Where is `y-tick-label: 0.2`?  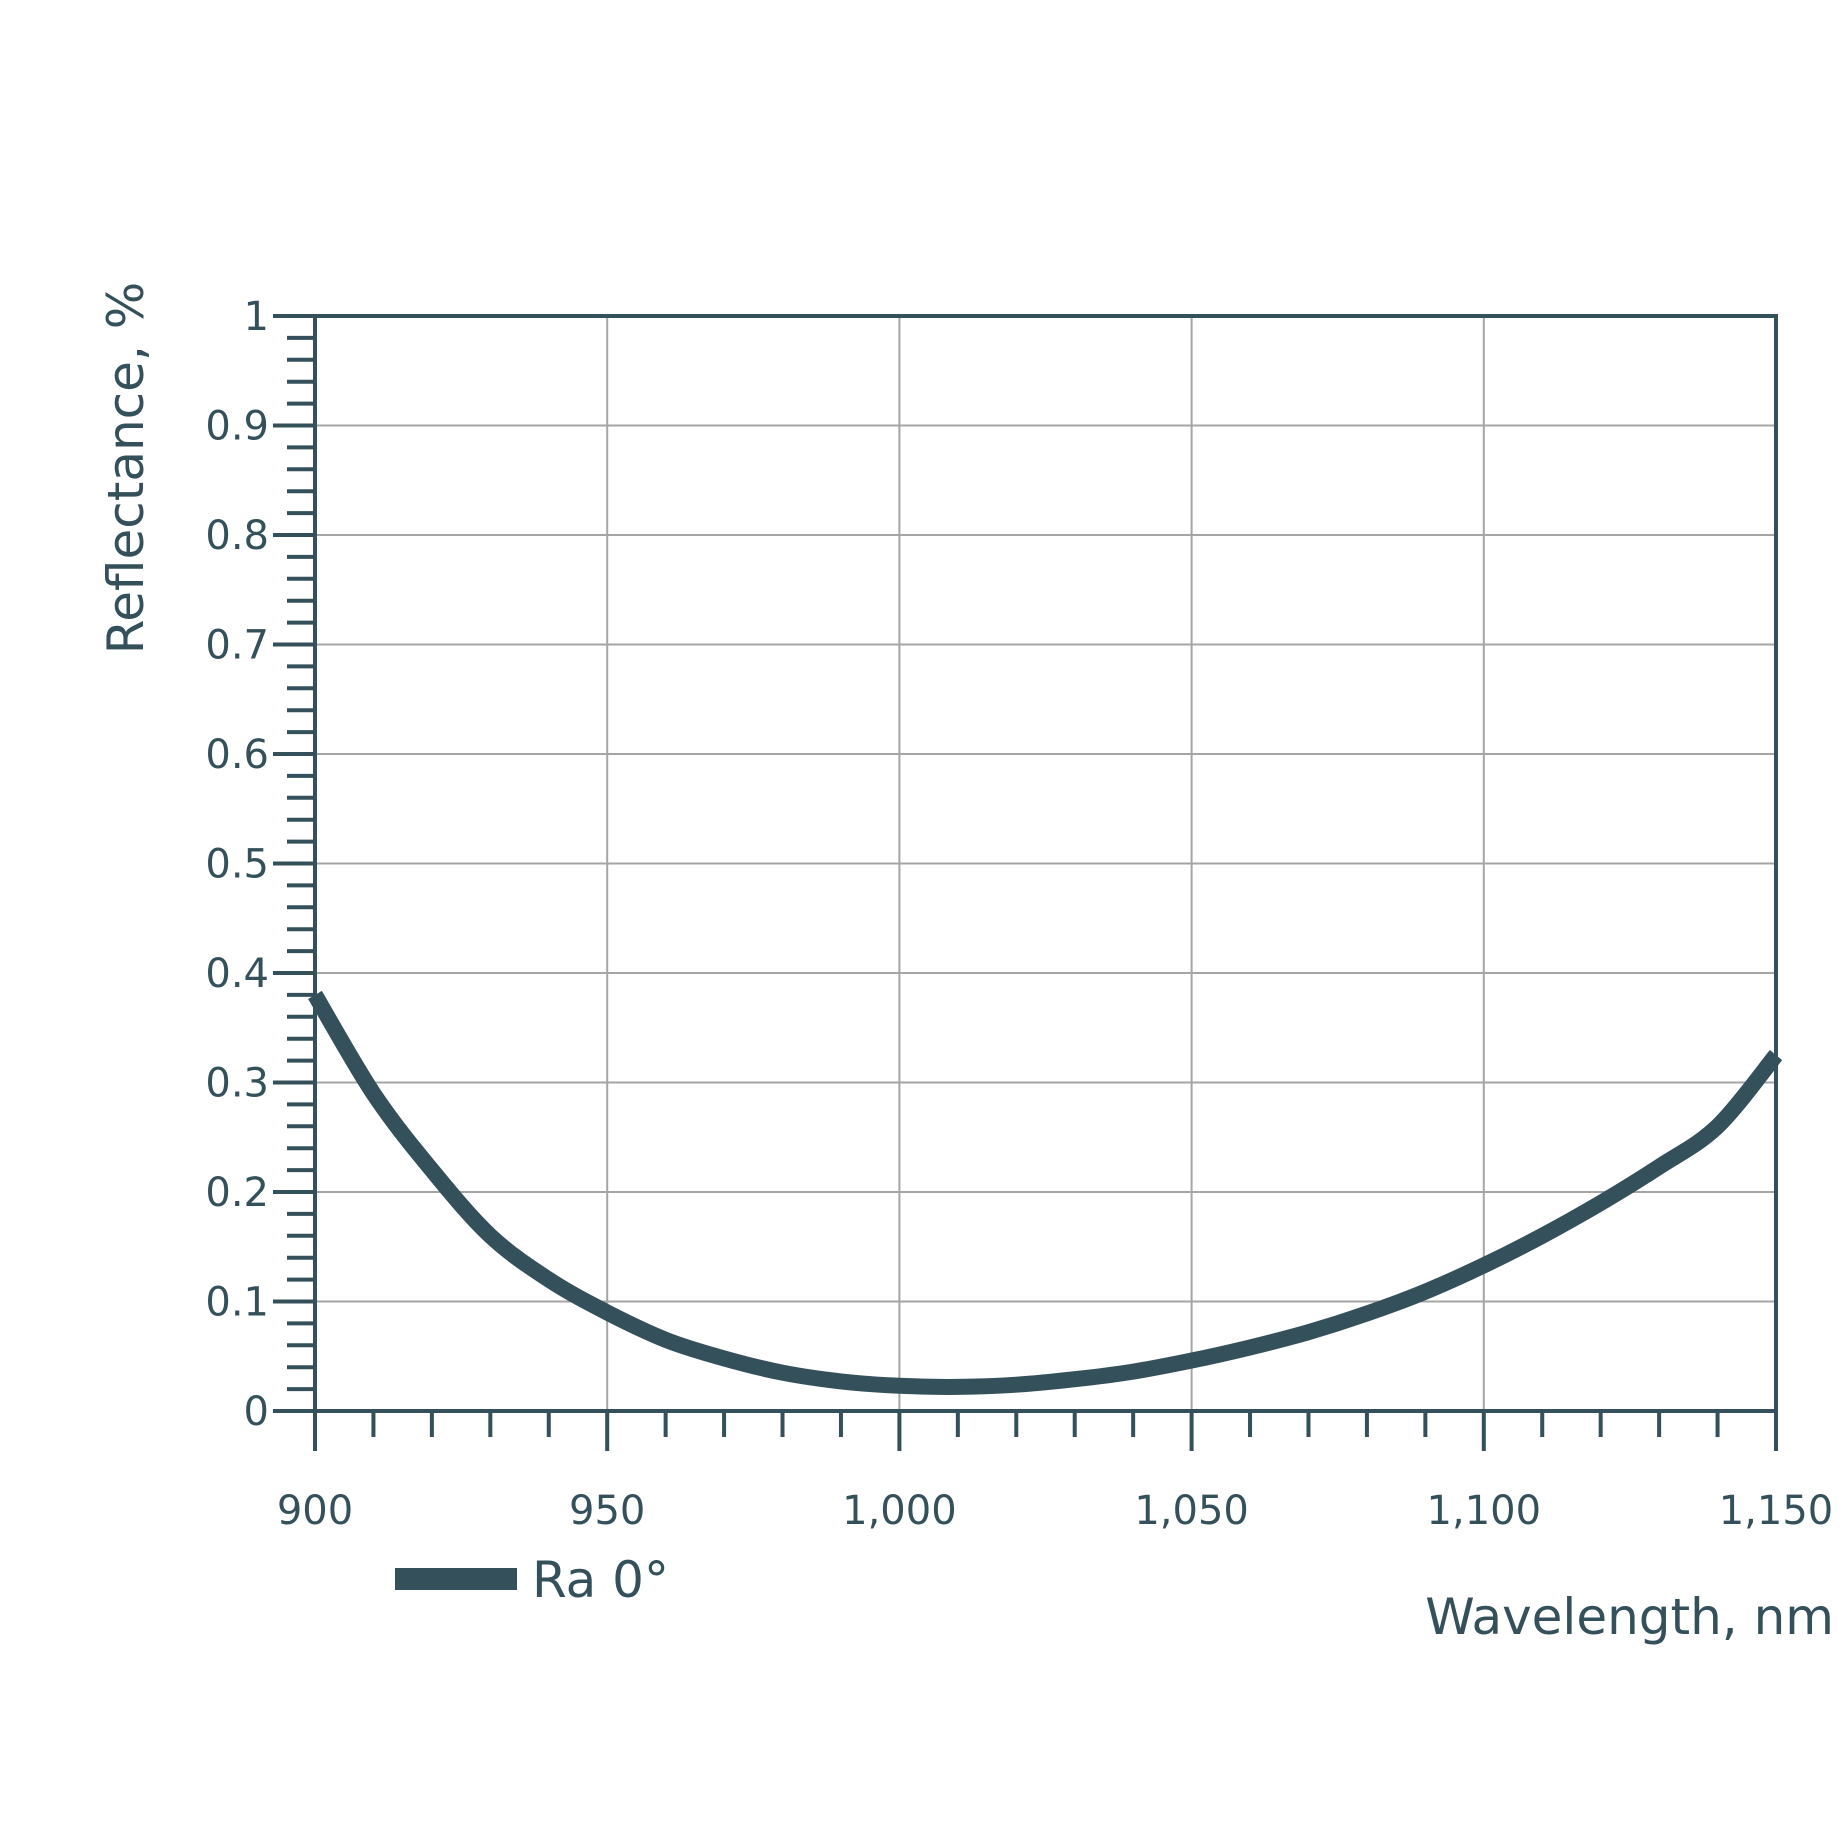 y-tick-label: 0.2 is located at coordinates (237, 1193).